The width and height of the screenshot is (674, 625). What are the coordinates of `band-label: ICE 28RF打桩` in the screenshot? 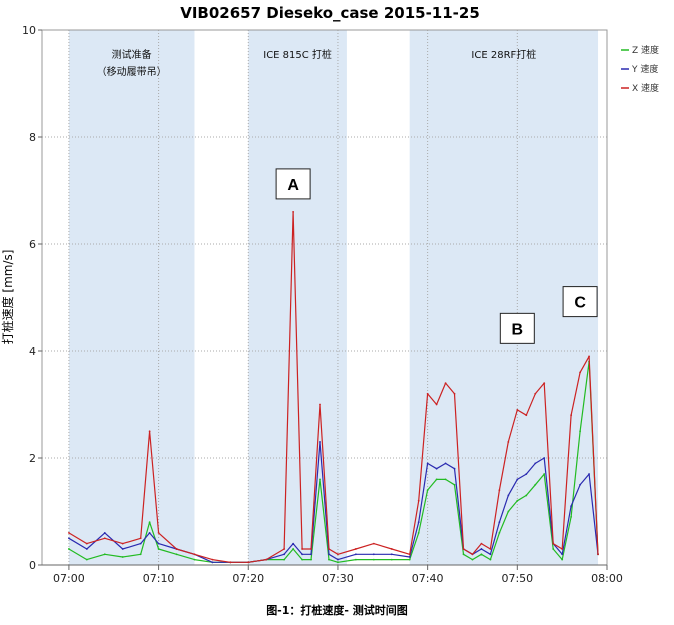 It's located at (503, 54).